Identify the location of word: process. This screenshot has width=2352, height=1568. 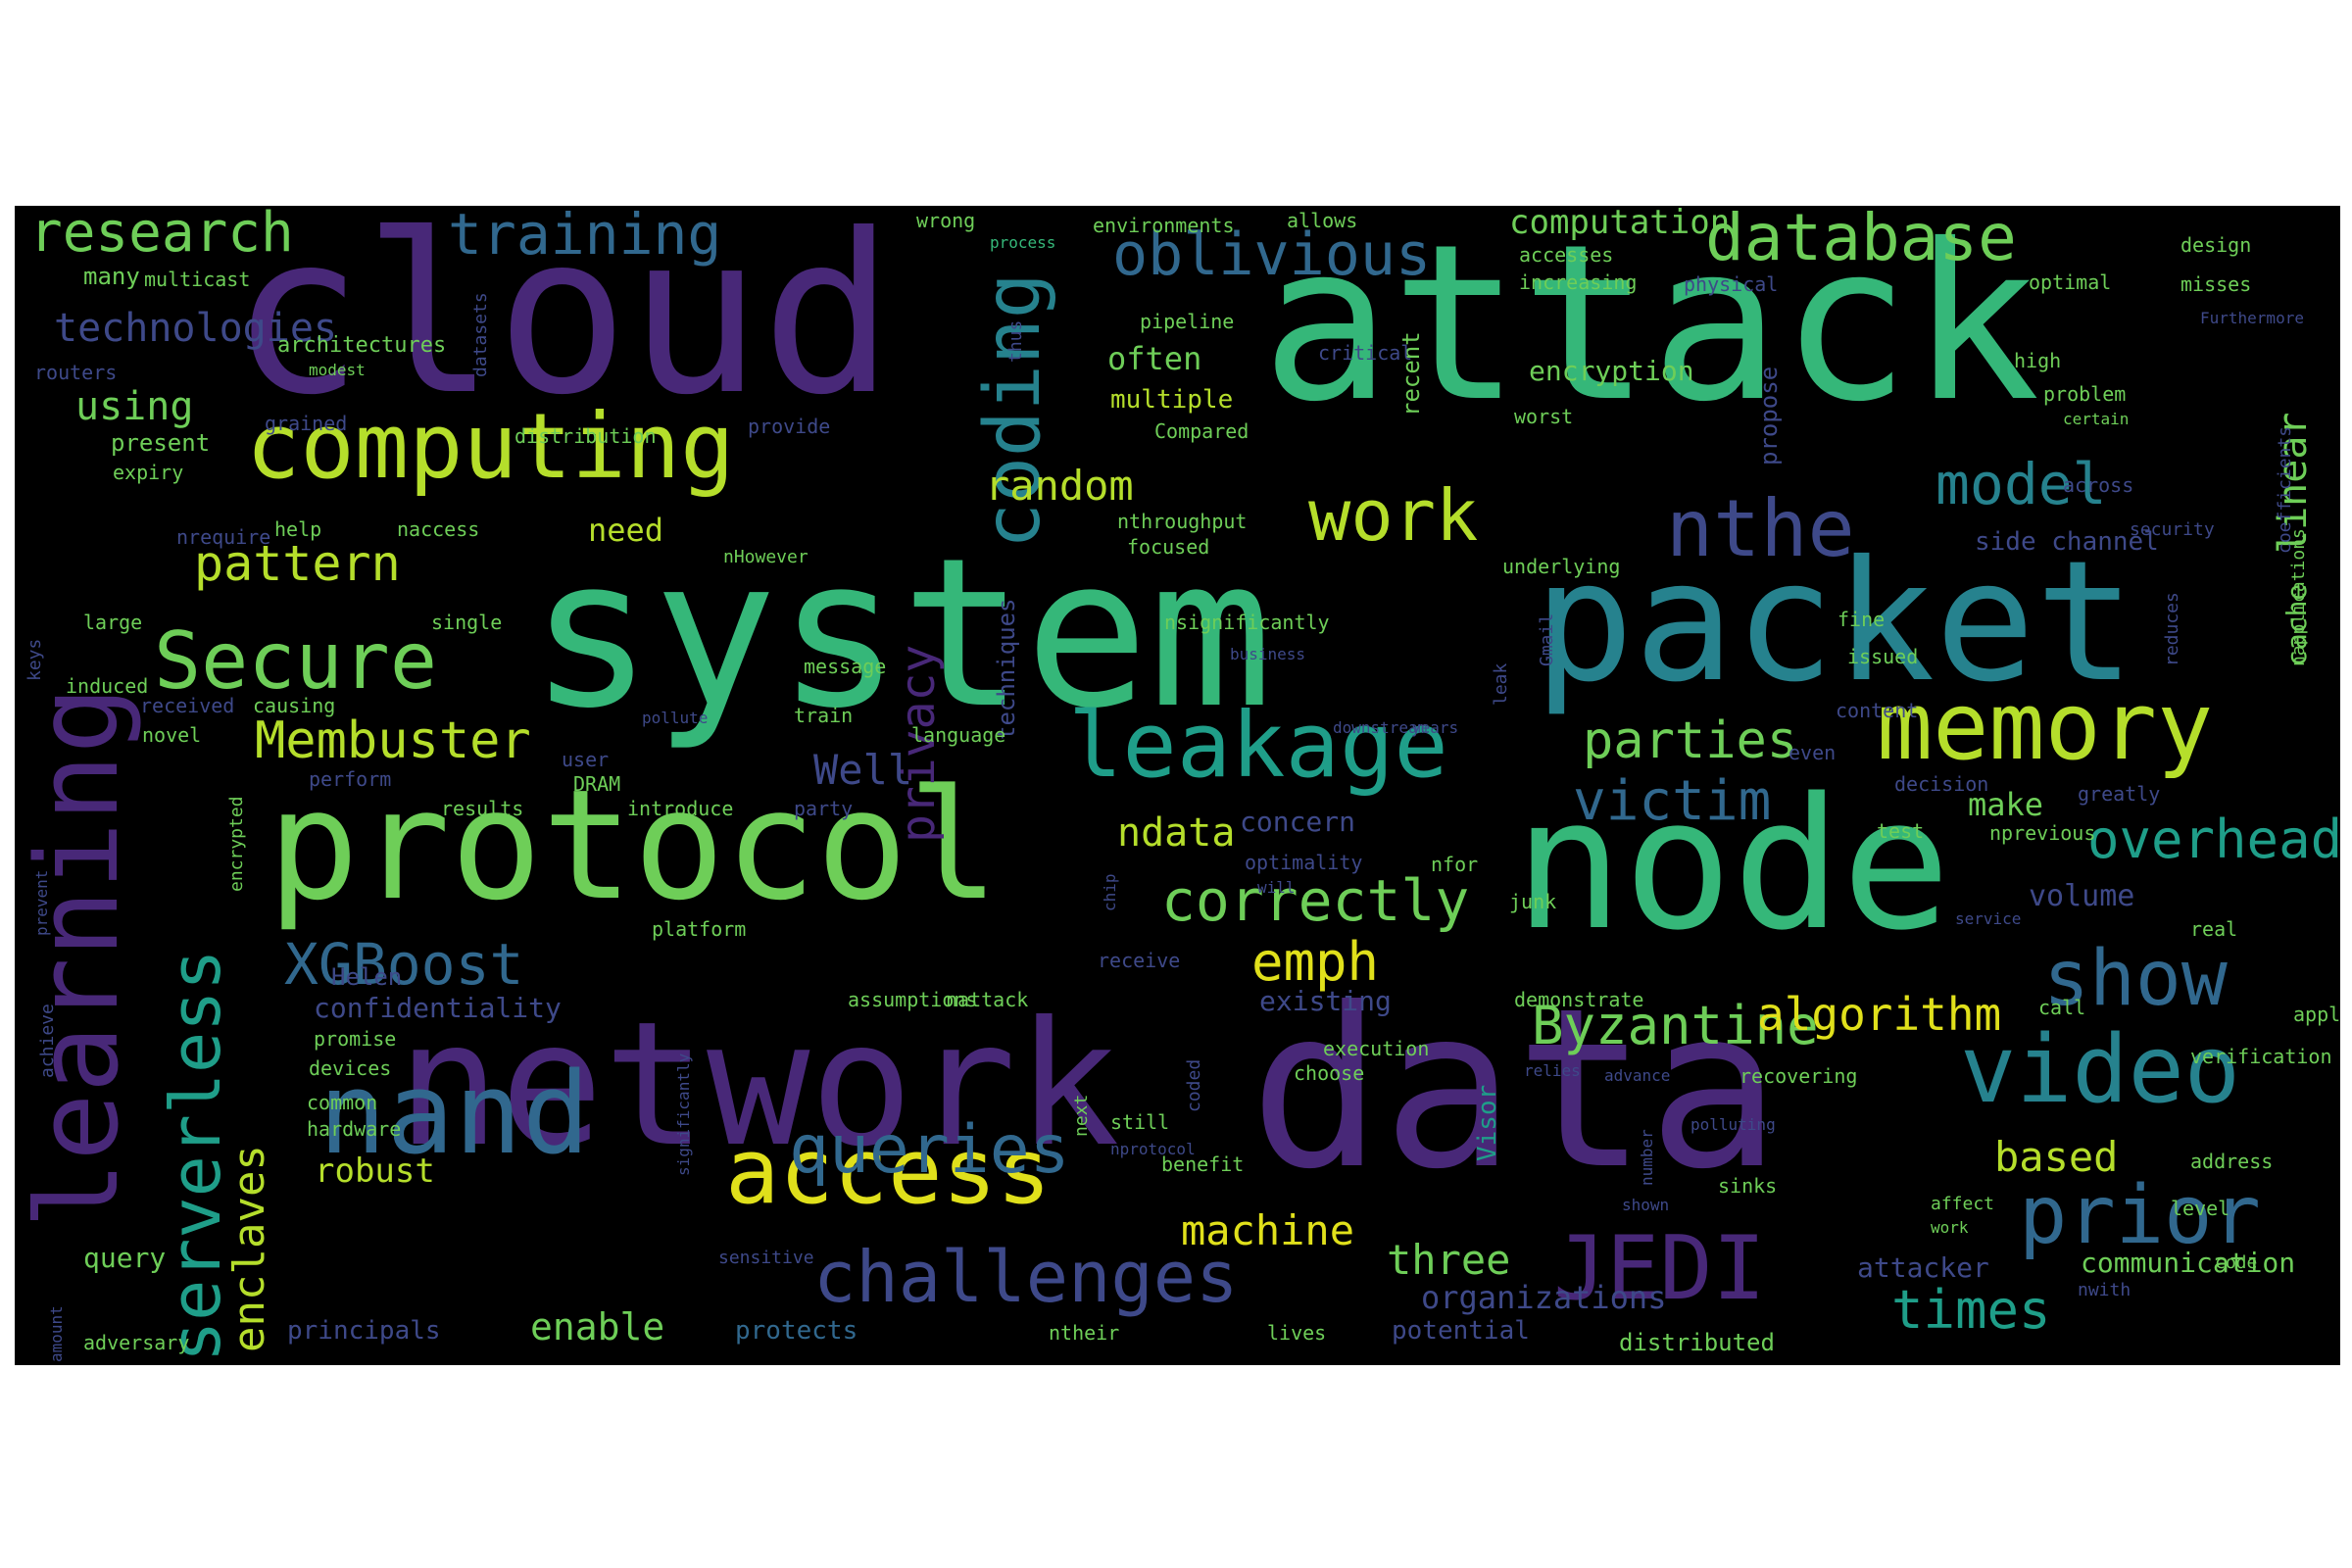
(1023, 242).